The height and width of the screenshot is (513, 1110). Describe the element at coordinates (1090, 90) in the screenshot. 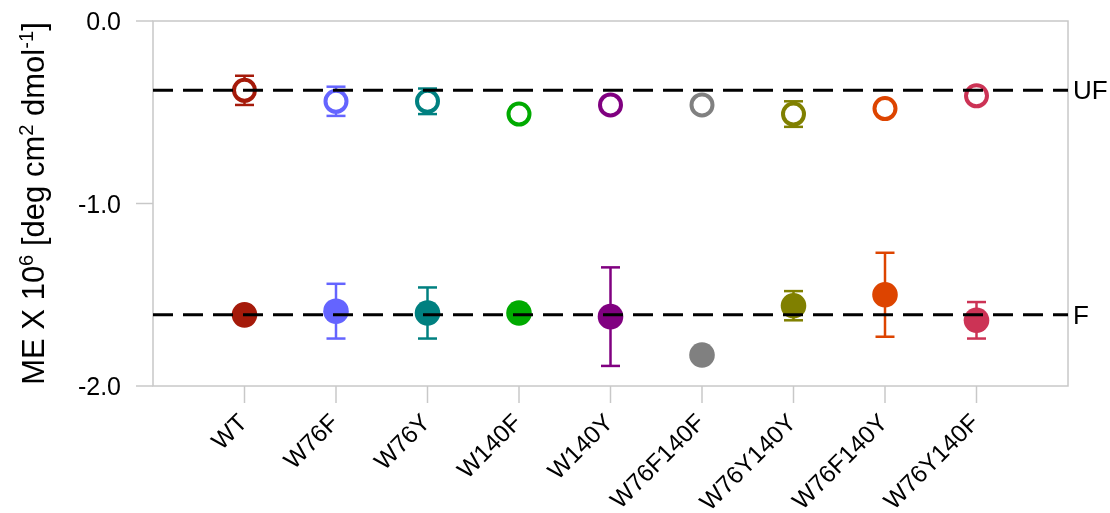

I see `ref-line-label: UF` at that location.